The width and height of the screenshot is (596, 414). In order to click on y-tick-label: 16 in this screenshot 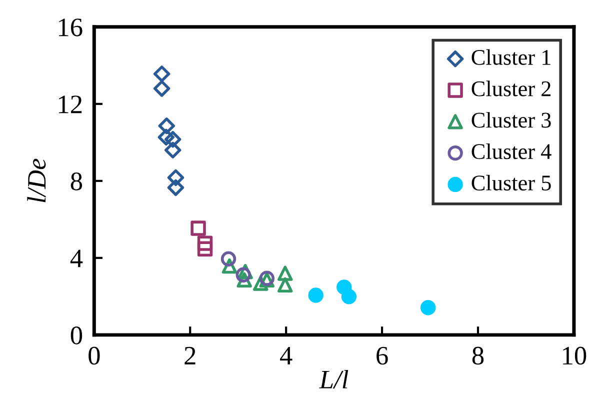, I will do `click(70, 27)`.